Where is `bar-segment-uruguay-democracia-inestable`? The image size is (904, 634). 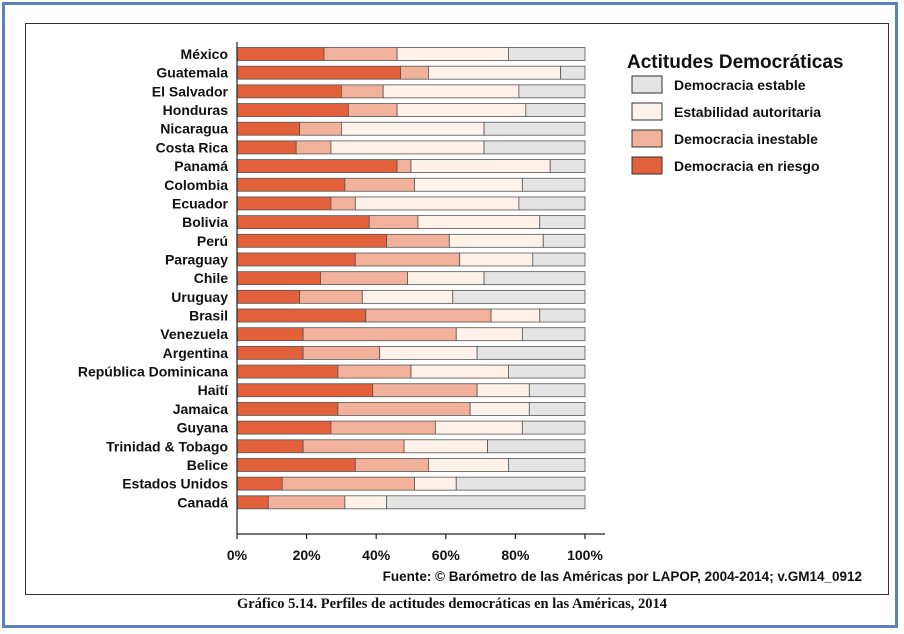
bar-segment-uruguay-democracia-inestable is located at coordinates (331, 296).